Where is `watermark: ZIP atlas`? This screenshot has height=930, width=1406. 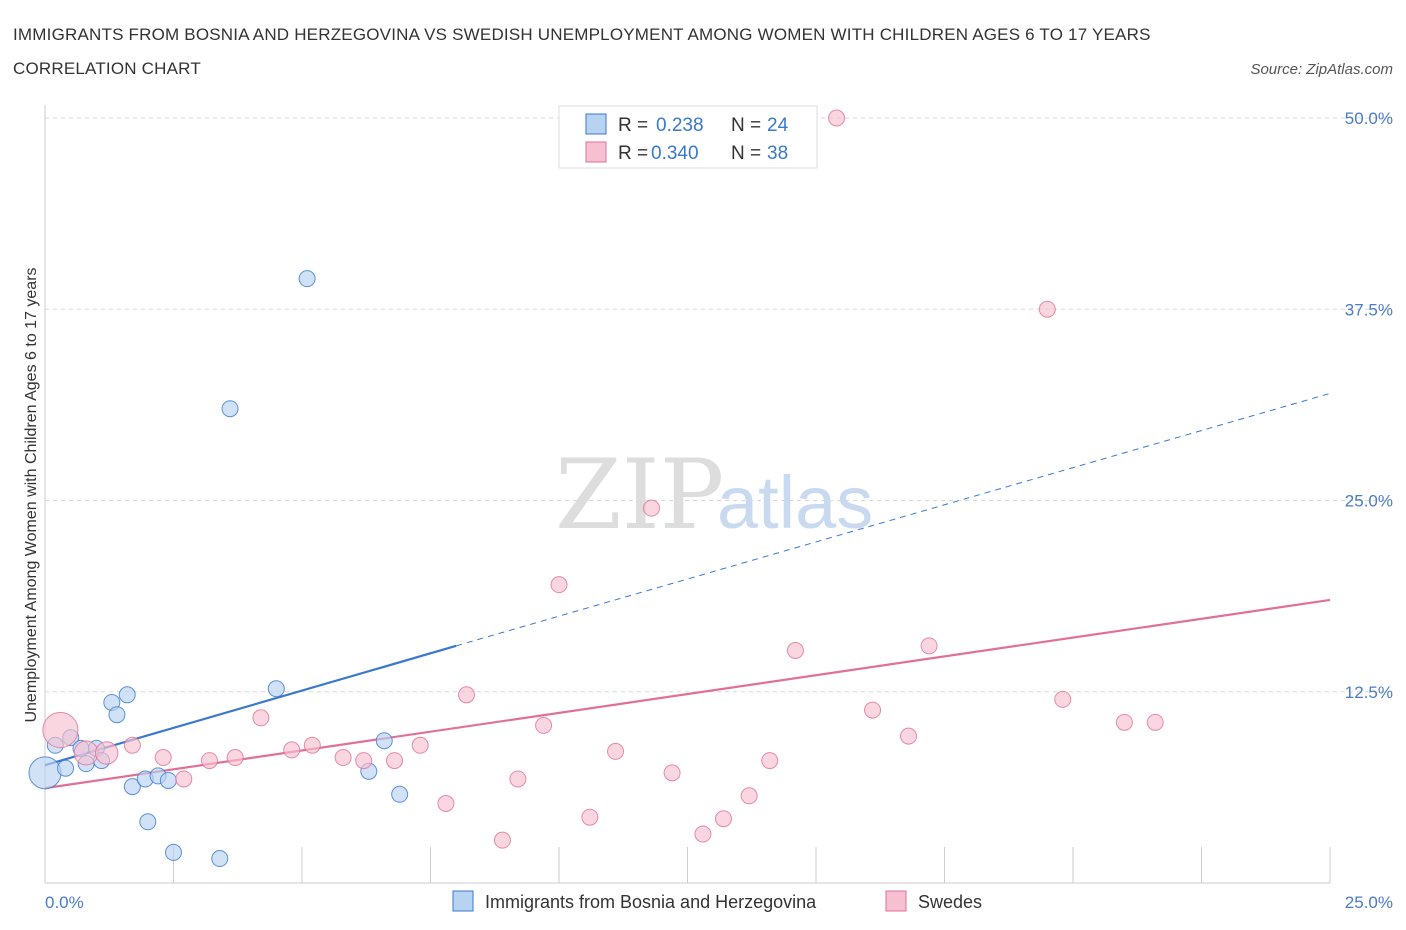 watermark: ZIP atlas is located at coordinates (714, 495).